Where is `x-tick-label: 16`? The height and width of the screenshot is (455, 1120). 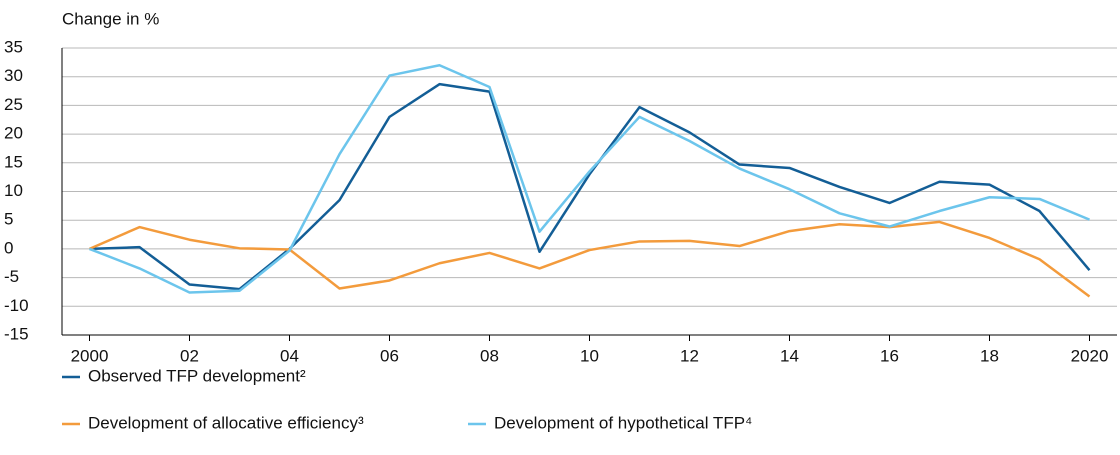
x-tick-label: 16 is located at coordinates (889, 355).